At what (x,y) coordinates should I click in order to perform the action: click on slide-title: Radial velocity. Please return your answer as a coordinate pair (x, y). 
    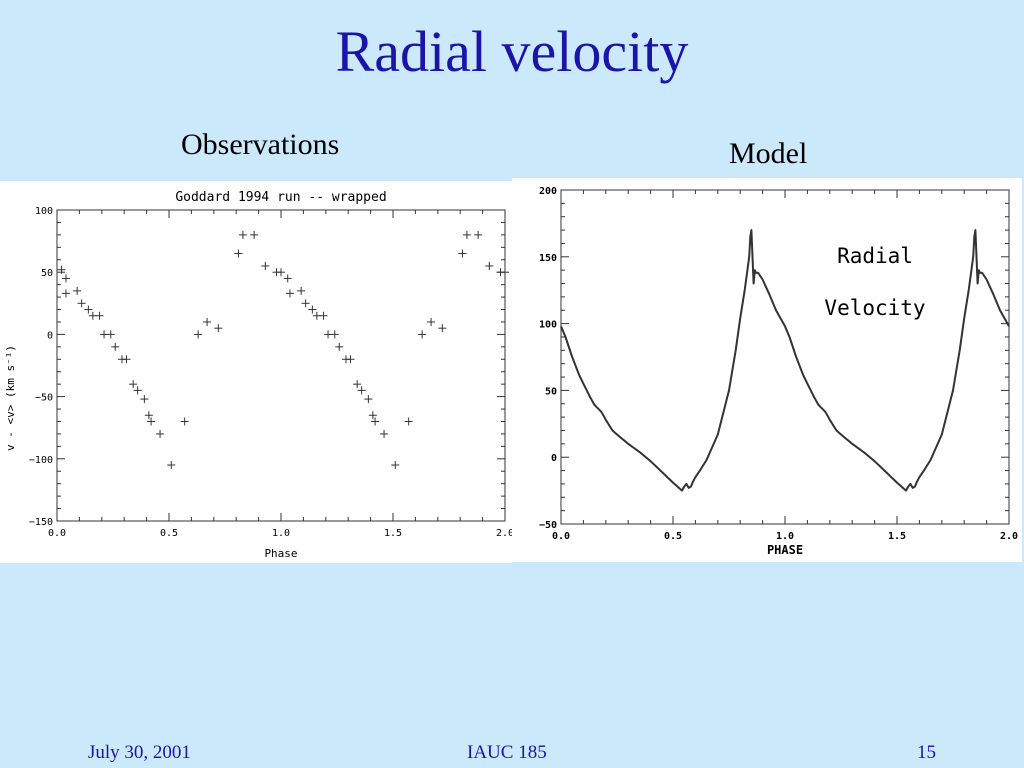
    Looking at the image, I should click on (512, 51).